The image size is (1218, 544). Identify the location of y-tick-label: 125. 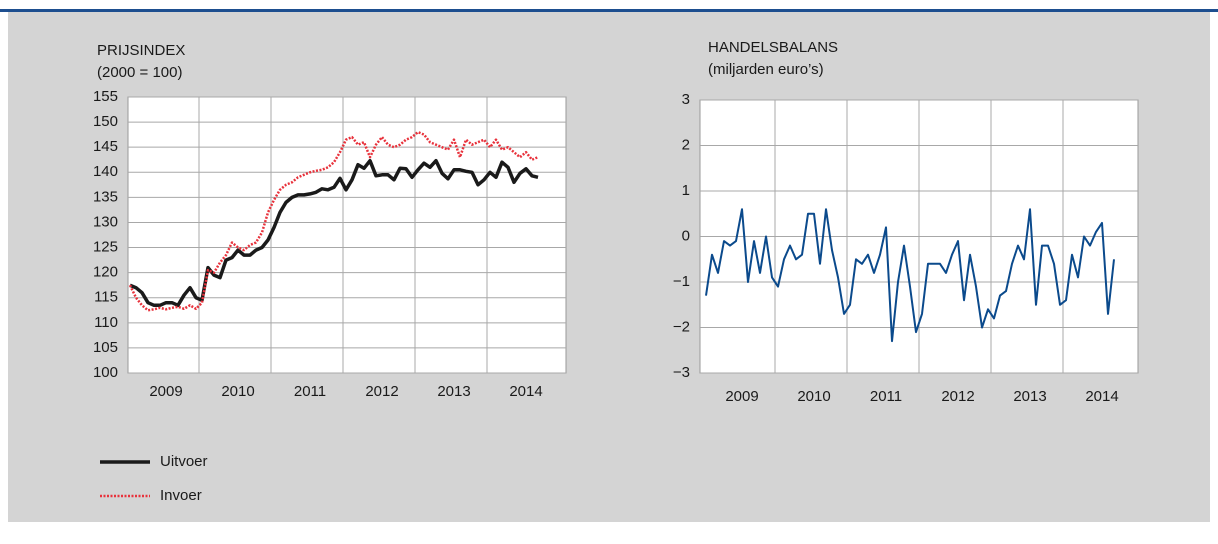
(105, 247).